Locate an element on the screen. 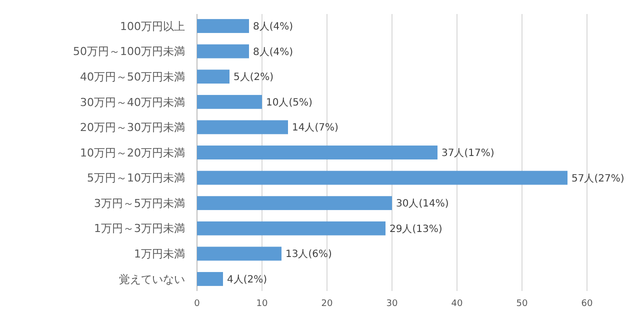 The width and height of the screenshot is (640, 311). y-tick-label: 30万円～40万円未満 is located at coordinates (132, 102).